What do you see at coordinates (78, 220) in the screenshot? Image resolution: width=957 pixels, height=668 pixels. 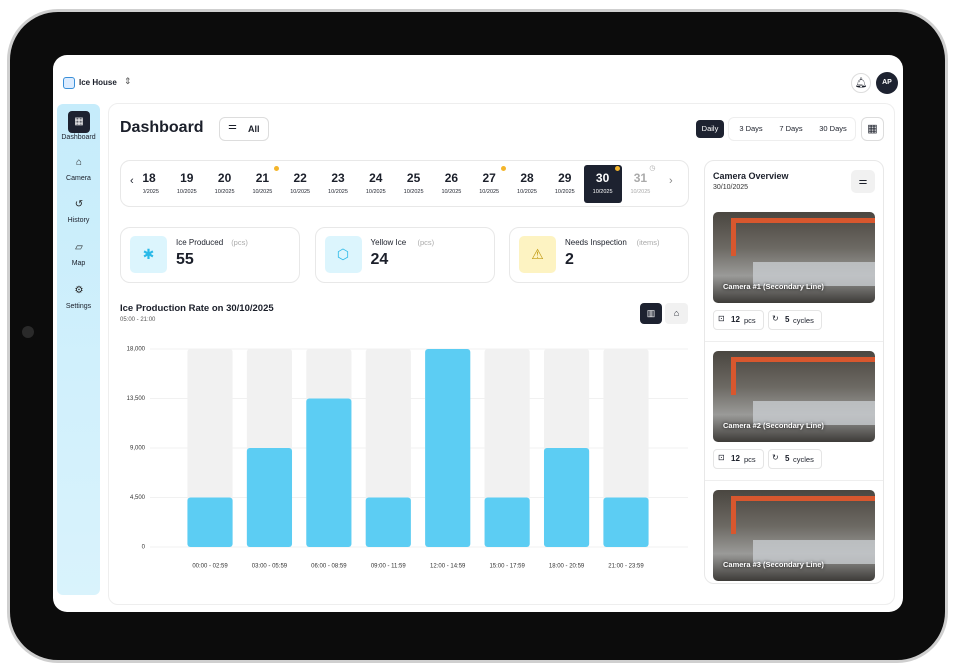 I see `sidebar-label: History` at bounding box center [78, 220].